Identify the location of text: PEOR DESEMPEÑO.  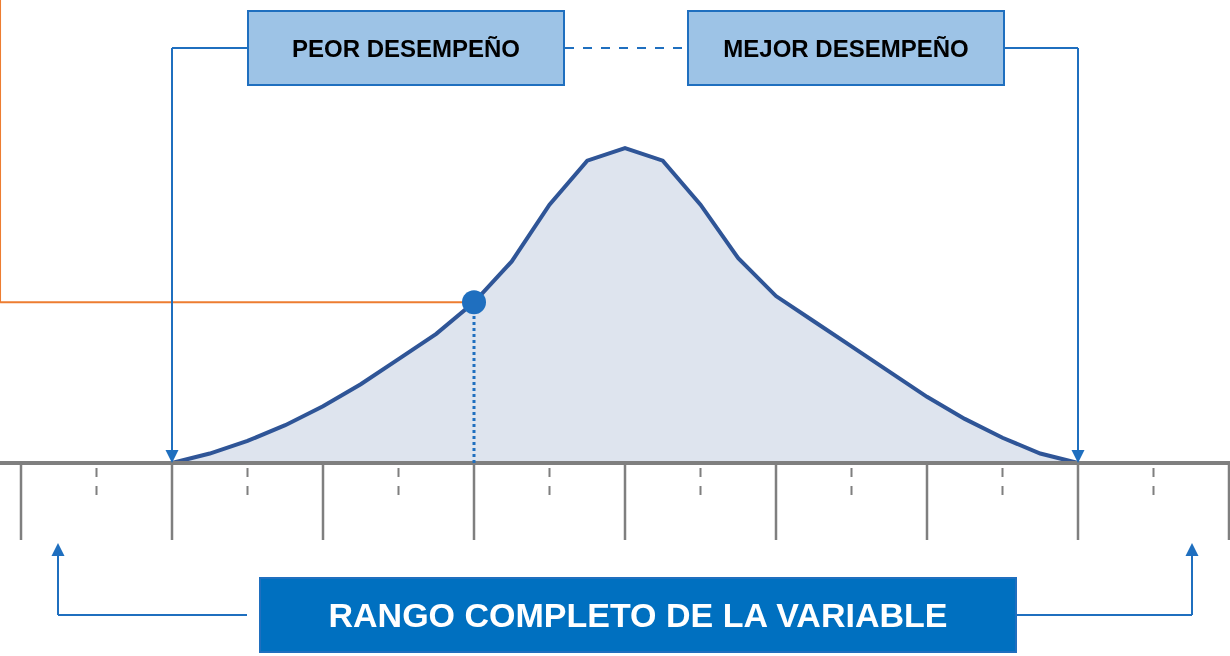
(406, 48).